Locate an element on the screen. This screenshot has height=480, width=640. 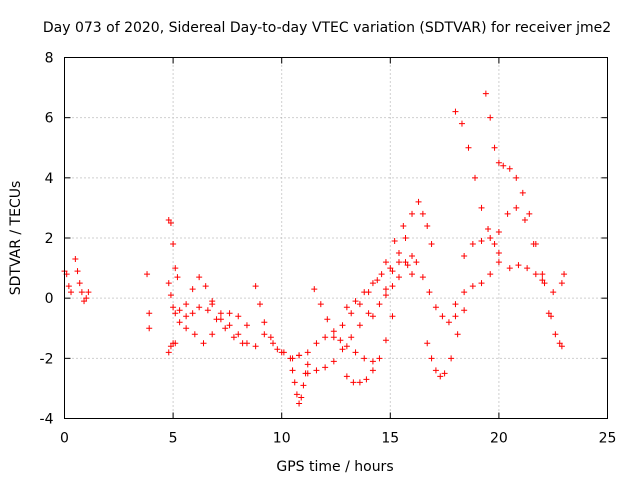
y-tick-label: -2 is located at coordinates (47, 359).